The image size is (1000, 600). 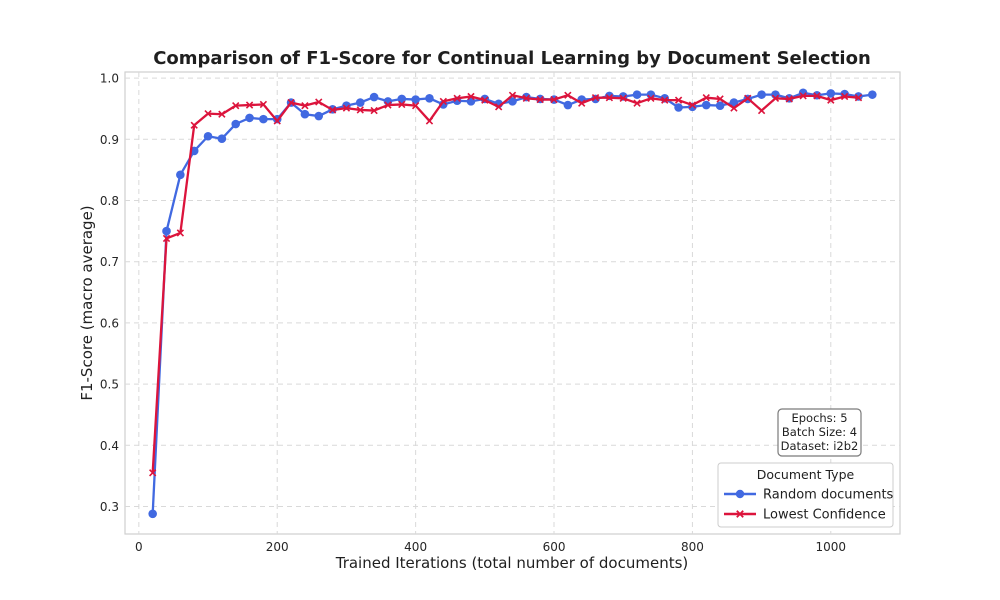 I want to click on annotation-batch-size: Batch Size: 4, so click(x=819, y=432).